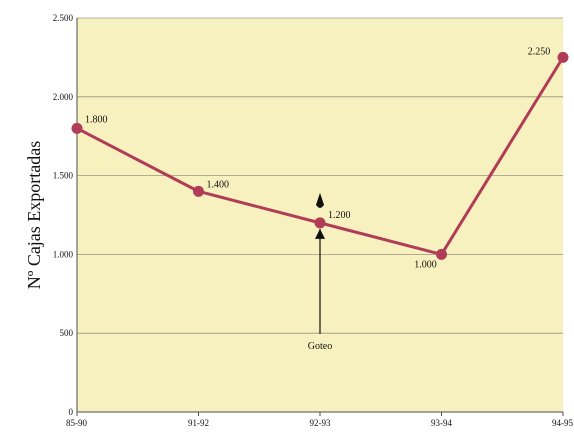 The image size is (574, 436). I want to click on y-tick-label: 1.500, so click(63, 176).